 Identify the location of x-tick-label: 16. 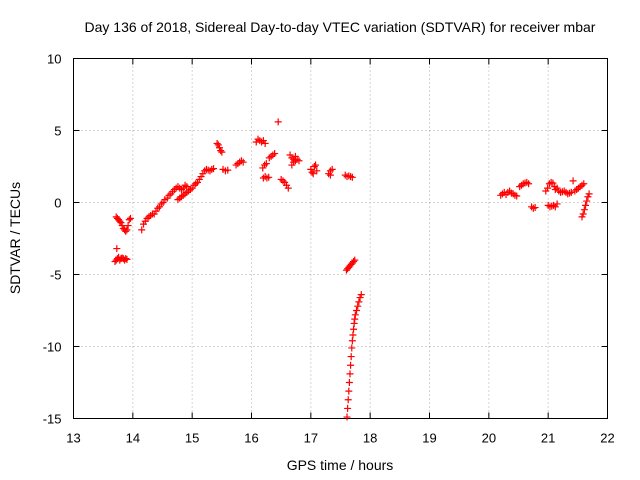
(251, 438).